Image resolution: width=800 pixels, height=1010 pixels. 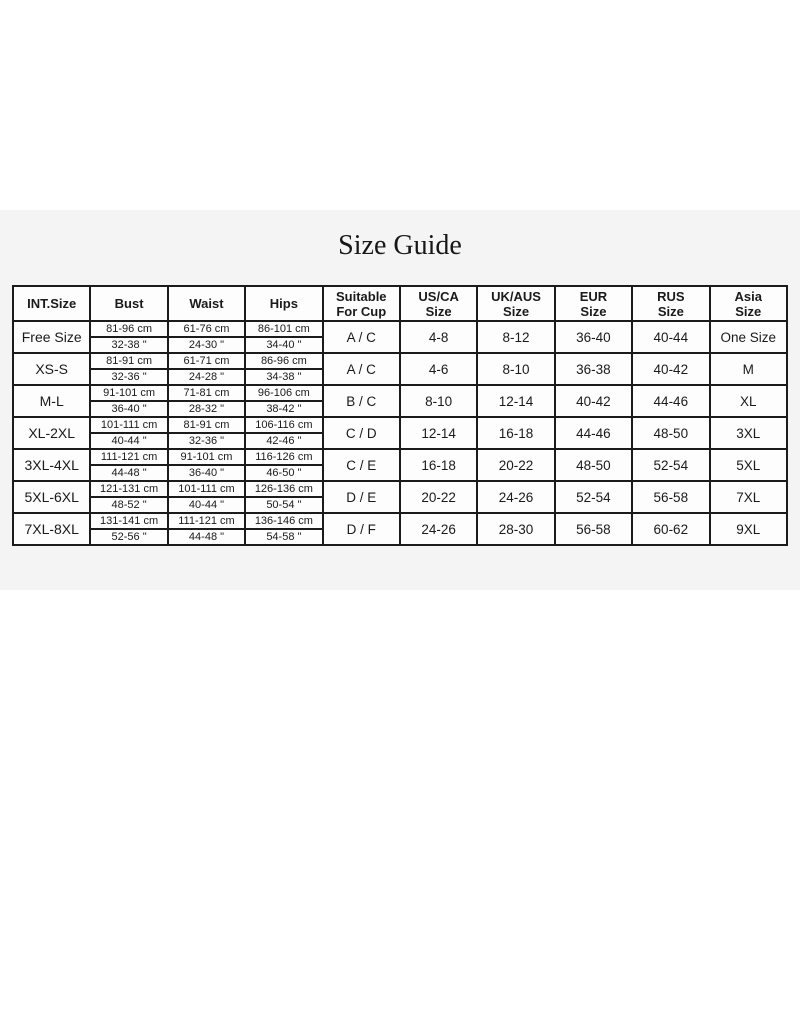 What do you see at coordinates (206, 505) in the screenshot?
I see `waist-in-cell: 40-44 "` at bounding box center [206, 505].